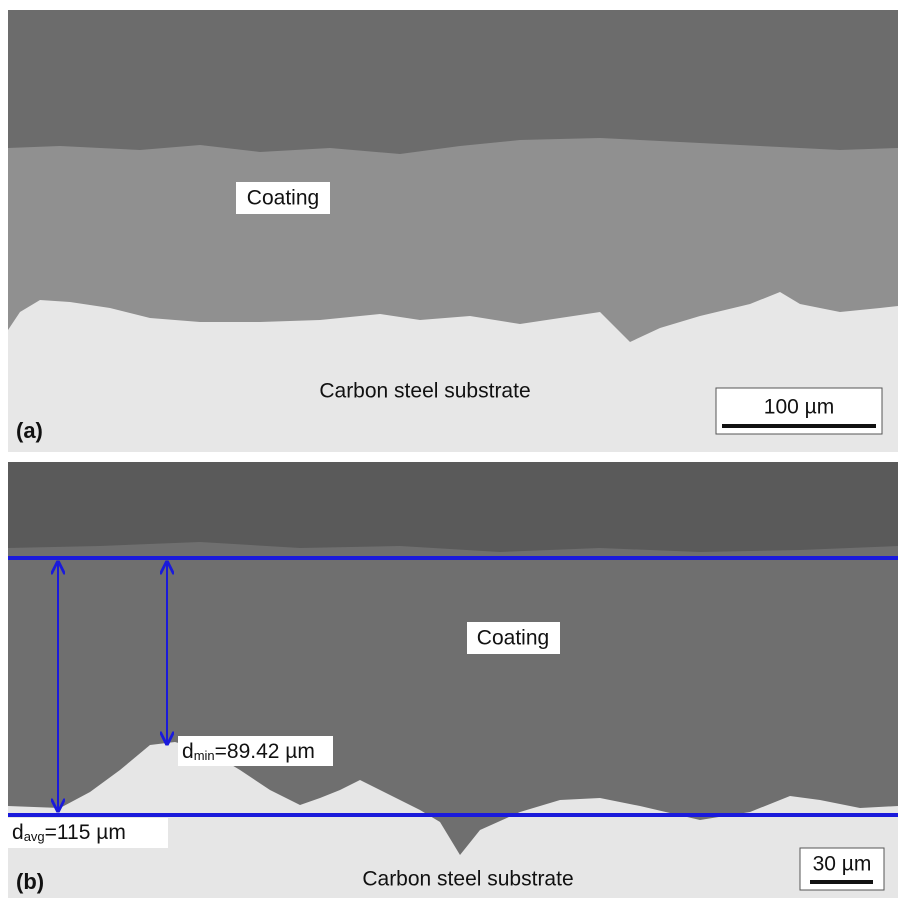  I want to click on d-avg-label: davg=115 µm, so click(69, 833).